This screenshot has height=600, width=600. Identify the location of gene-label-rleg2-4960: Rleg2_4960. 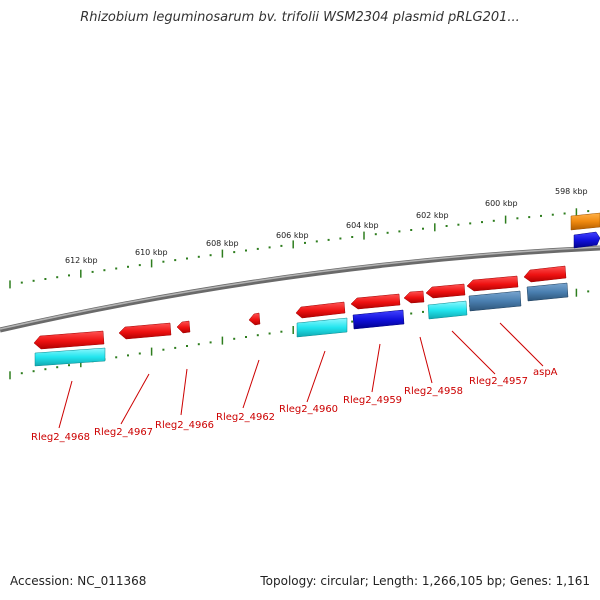
(308, 409).